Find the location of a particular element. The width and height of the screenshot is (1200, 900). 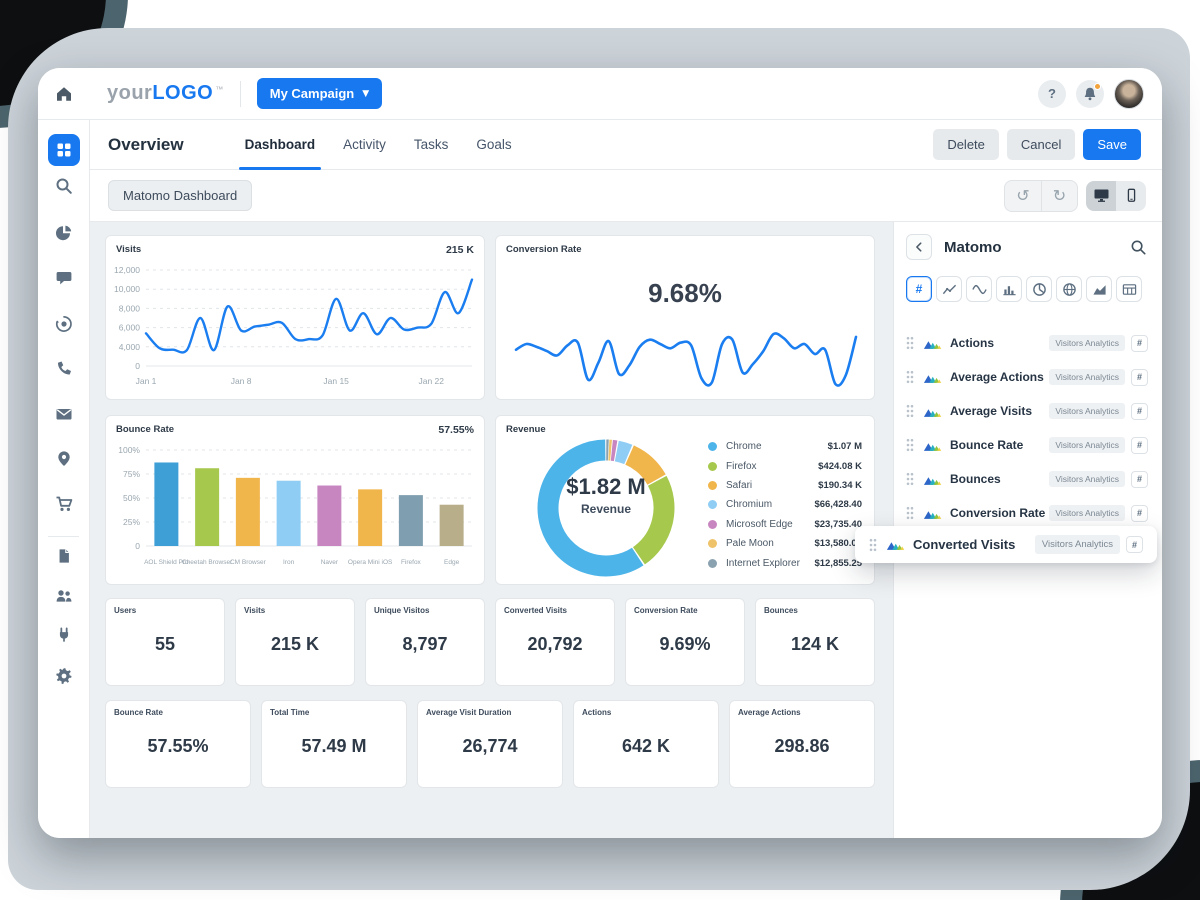

home-icon is located at coordinates (64, 93).